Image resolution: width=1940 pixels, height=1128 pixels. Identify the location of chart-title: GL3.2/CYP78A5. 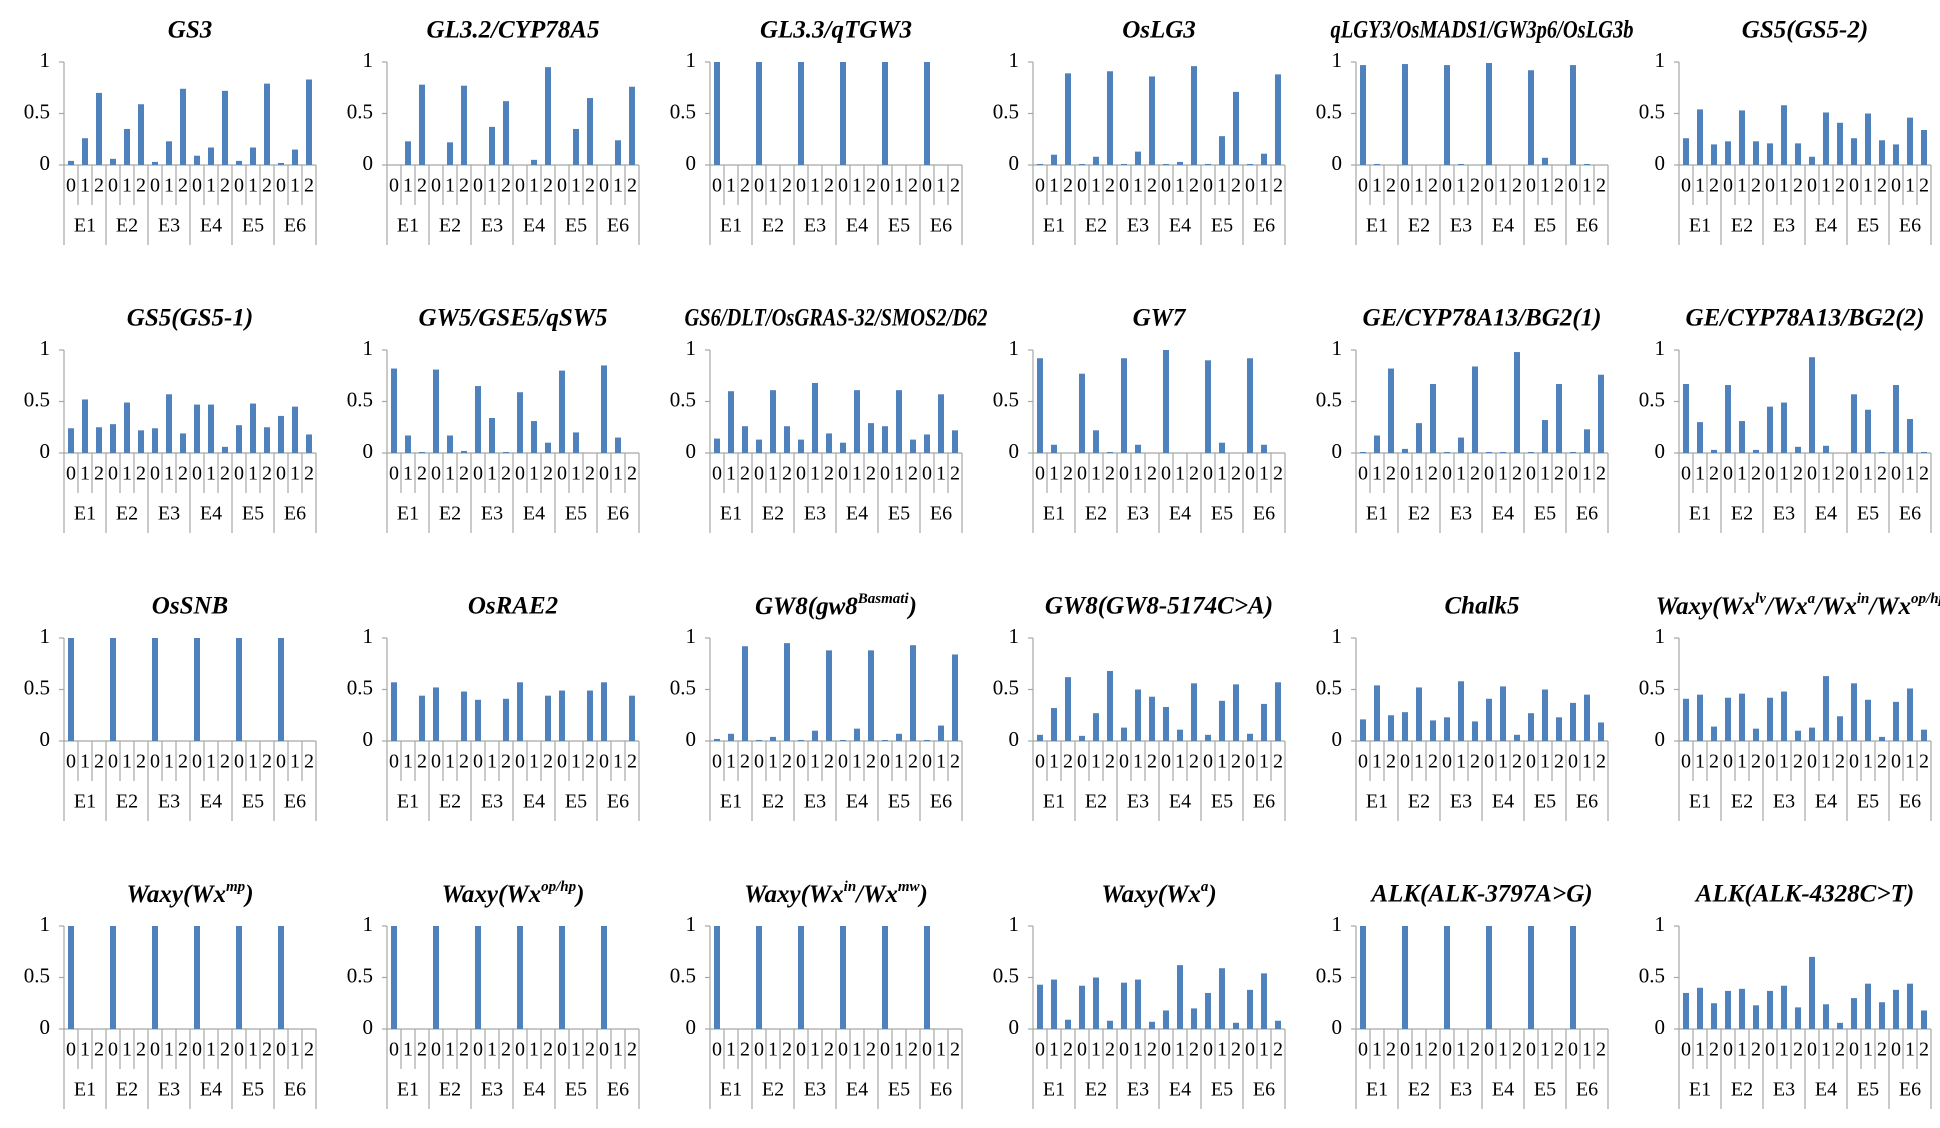
(513, 30).